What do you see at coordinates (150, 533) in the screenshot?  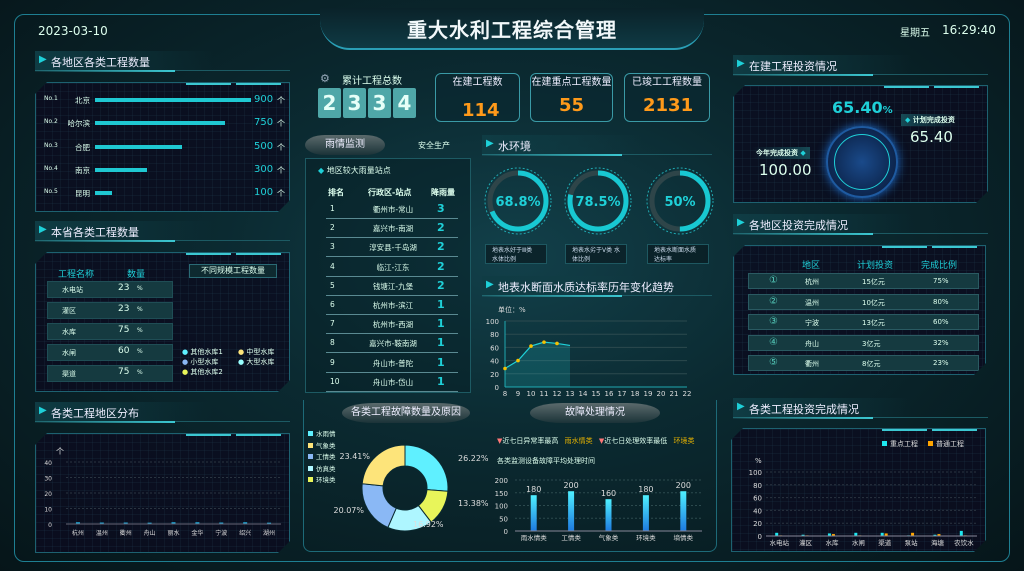 I see `x-tick: 舟山` at bounding box center [150, 533].